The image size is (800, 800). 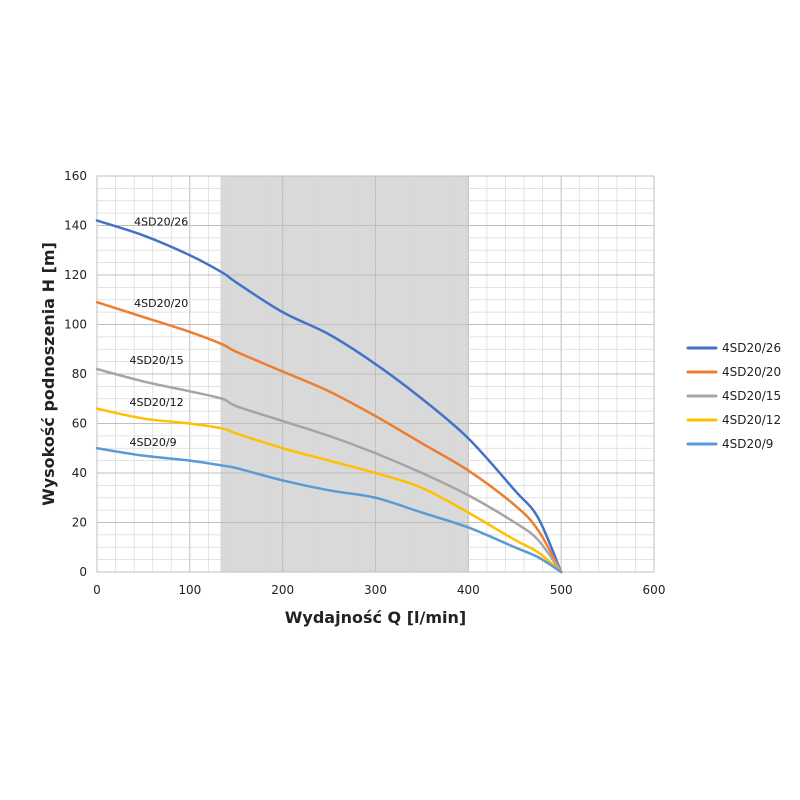 I want to click on y-tick-label: 140, so click(x=75, y=226).